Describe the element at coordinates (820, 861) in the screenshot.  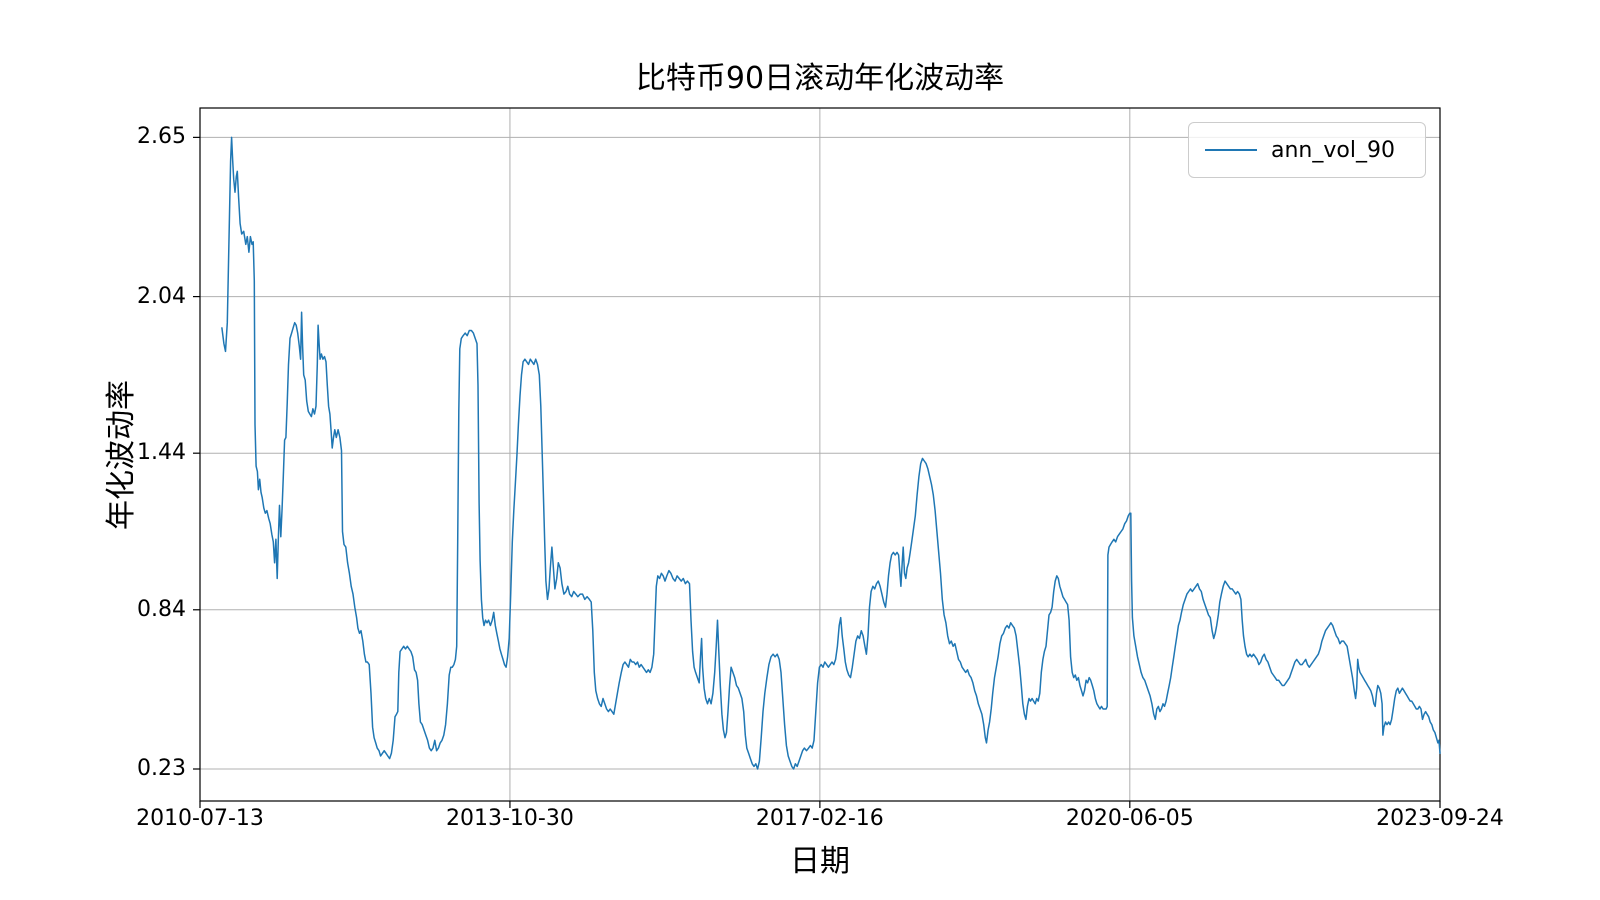
I see `x-axis-label: 日期` at that location.